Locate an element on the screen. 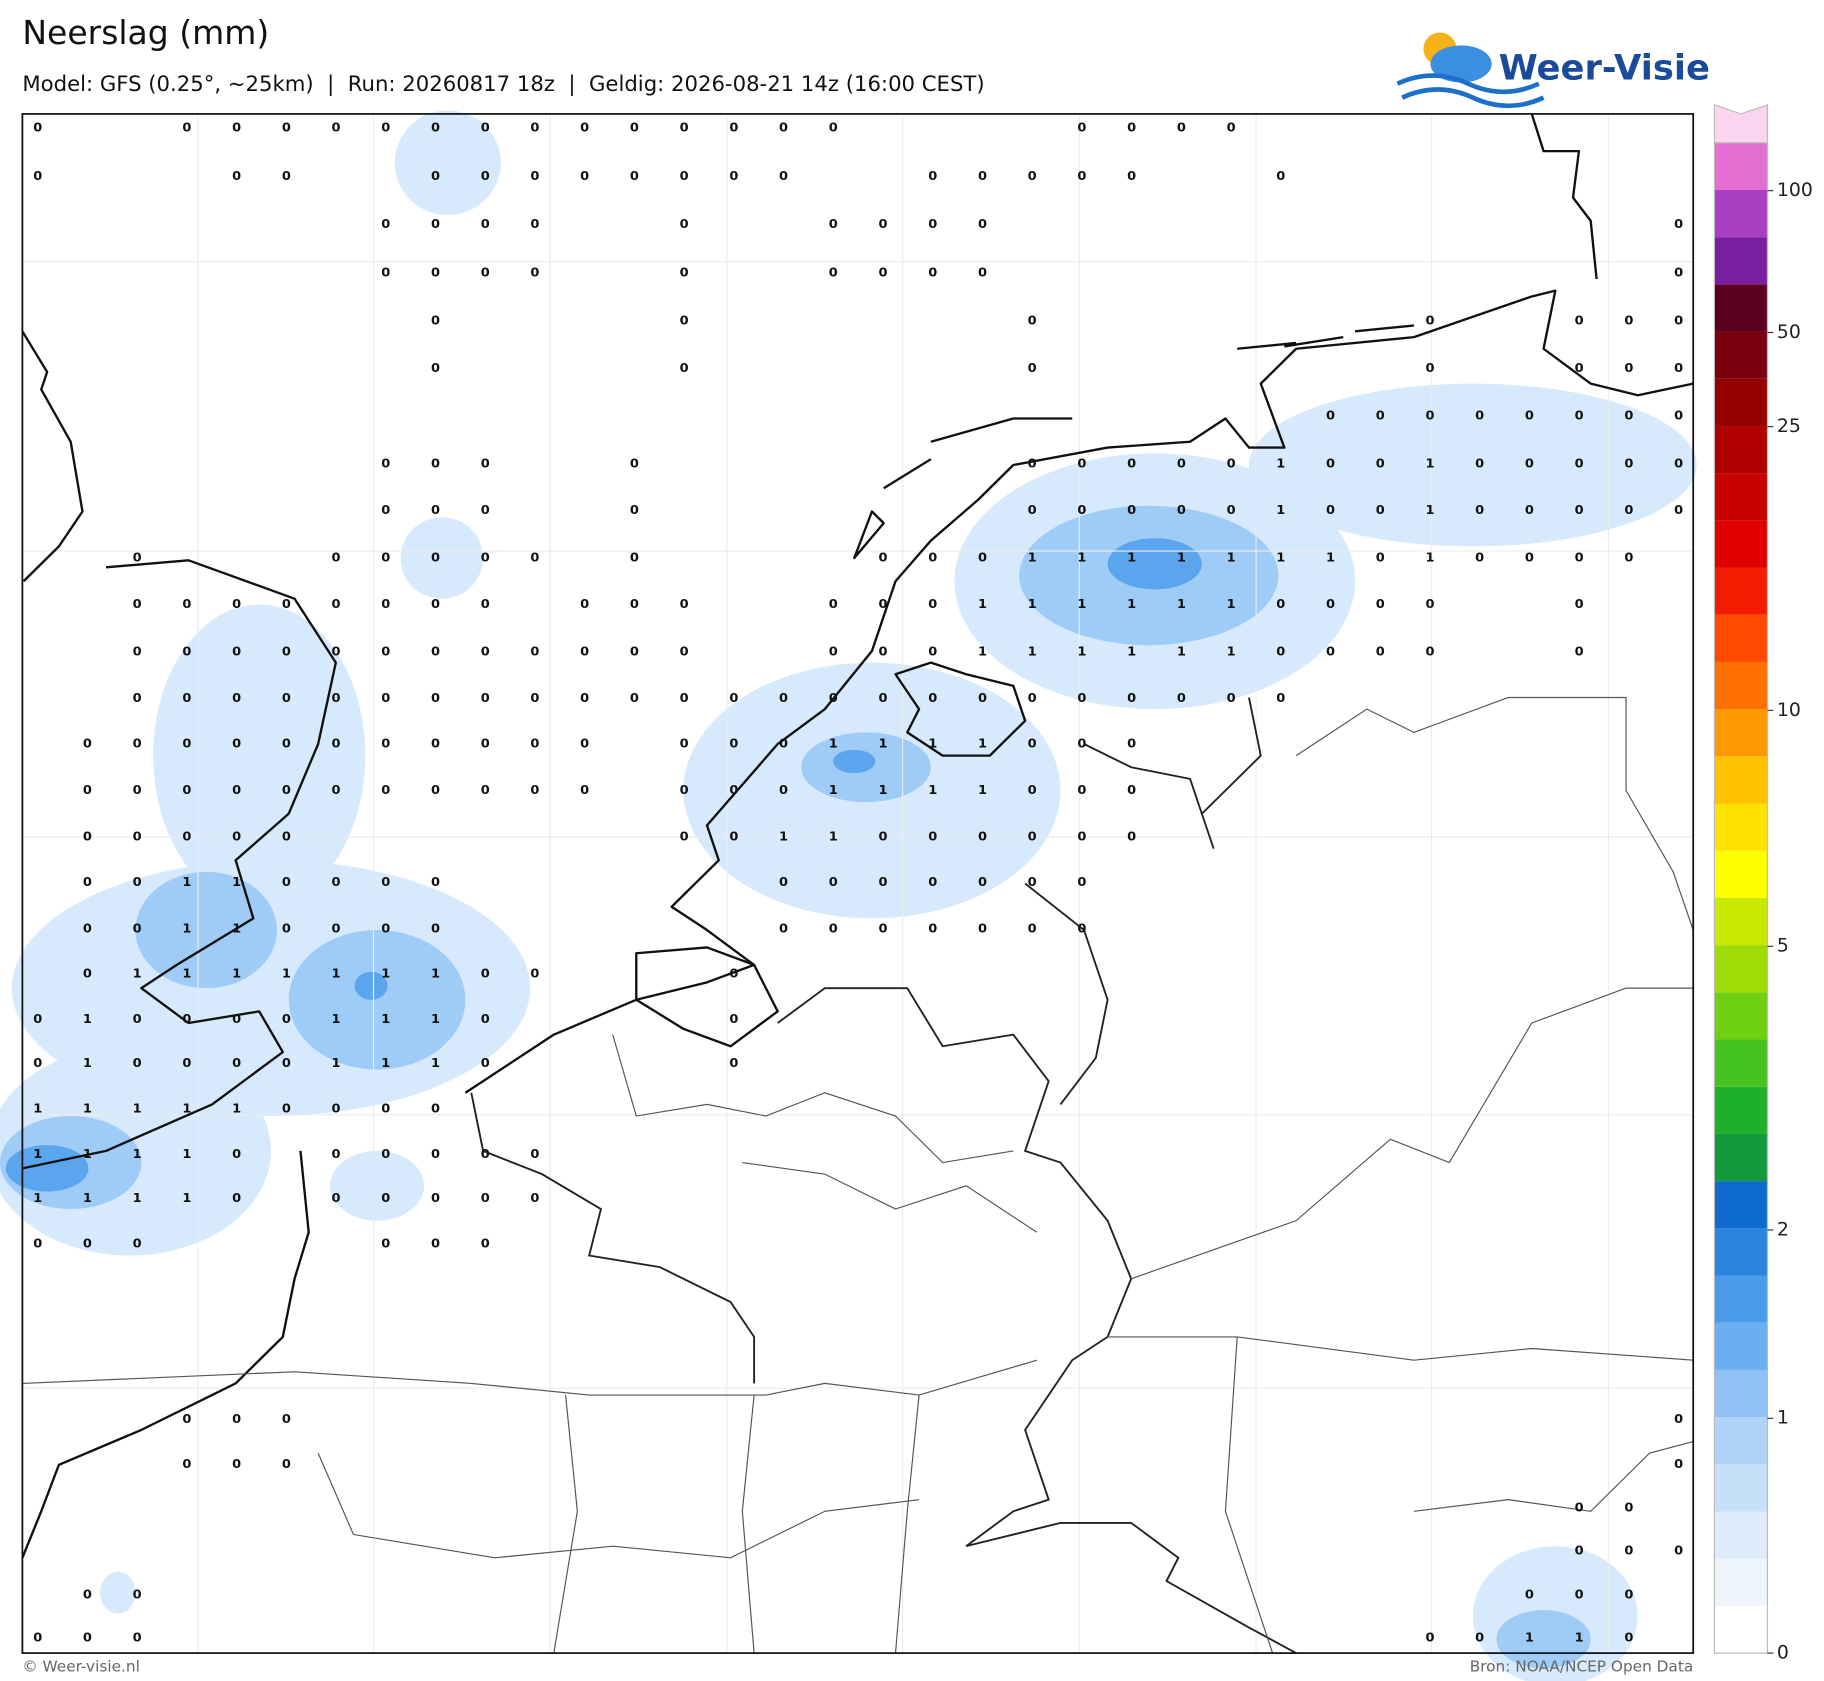 This screenshot has height=1681, width=1824. island-shore is located at coordinates (1326, 337).